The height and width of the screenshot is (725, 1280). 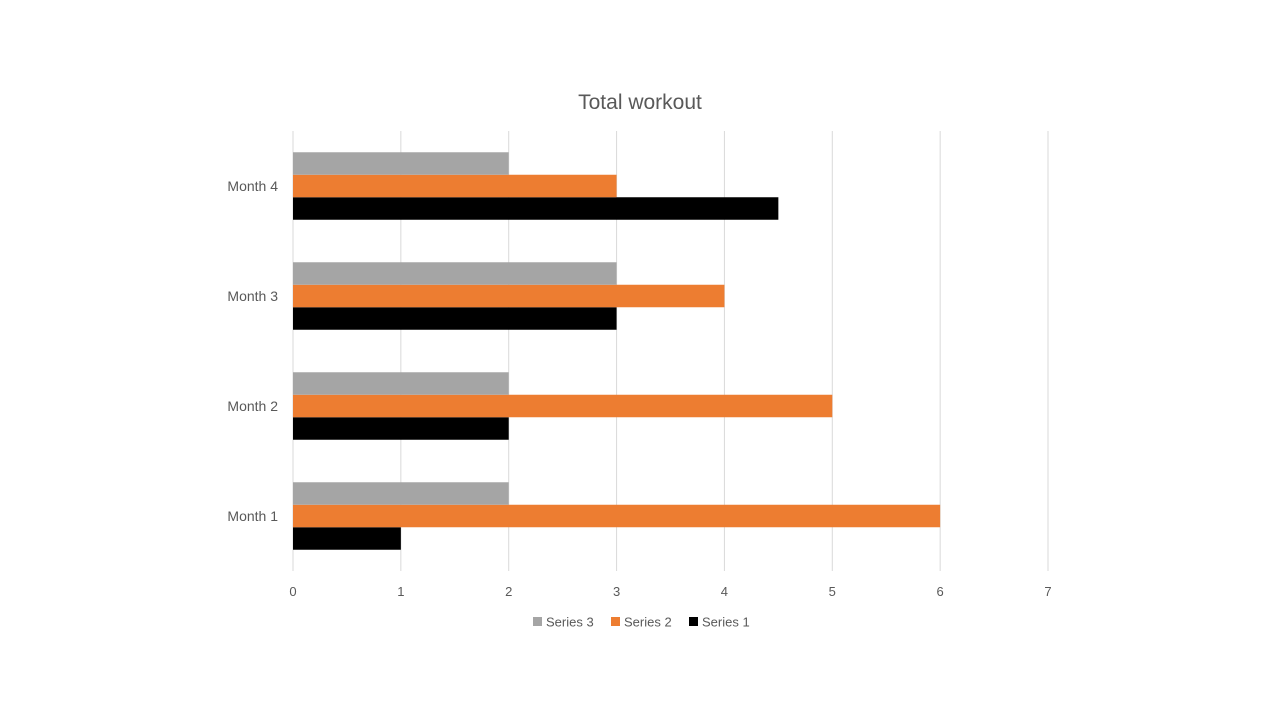 What do you see at coordinates (724, 591) in the screenshot?
I see `tick-label: 4` at bounding box center [724, 591].